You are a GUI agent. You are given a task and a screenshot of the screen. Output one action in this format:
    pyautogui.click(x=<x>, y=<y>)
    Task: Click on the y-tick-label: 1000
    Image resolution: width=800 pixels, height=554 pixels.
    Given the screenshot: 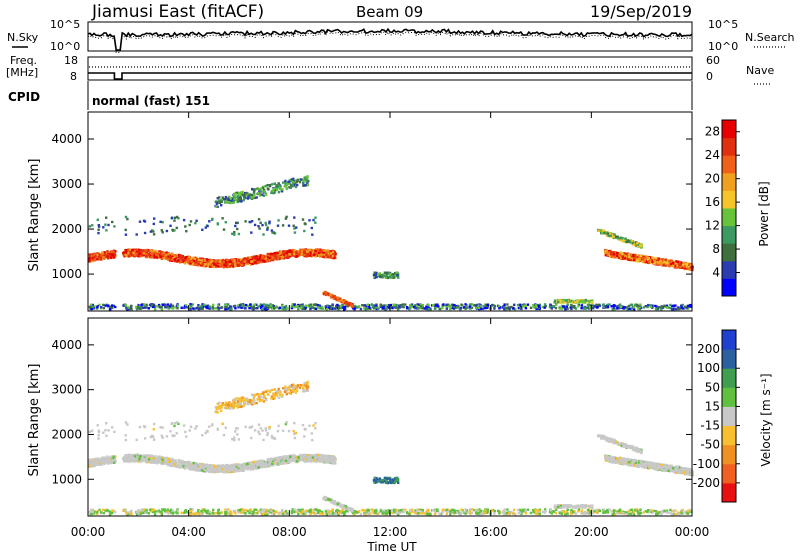 What is the action you would take?
    pyautogui.click(x=66, y=274)
    